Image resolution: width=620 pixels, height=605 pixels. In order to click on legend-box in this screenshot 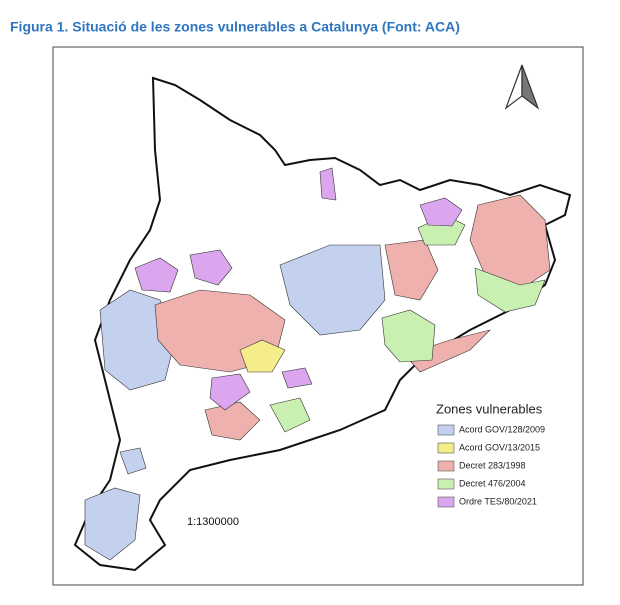, I will do `click(493, 454)`.